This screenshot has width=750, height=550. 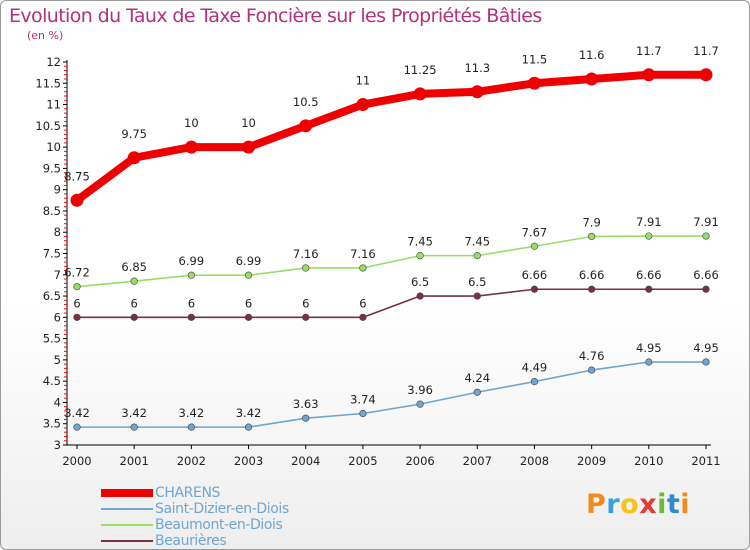 I want to click on y-tick-label: 3, so click(x=57, y=445).